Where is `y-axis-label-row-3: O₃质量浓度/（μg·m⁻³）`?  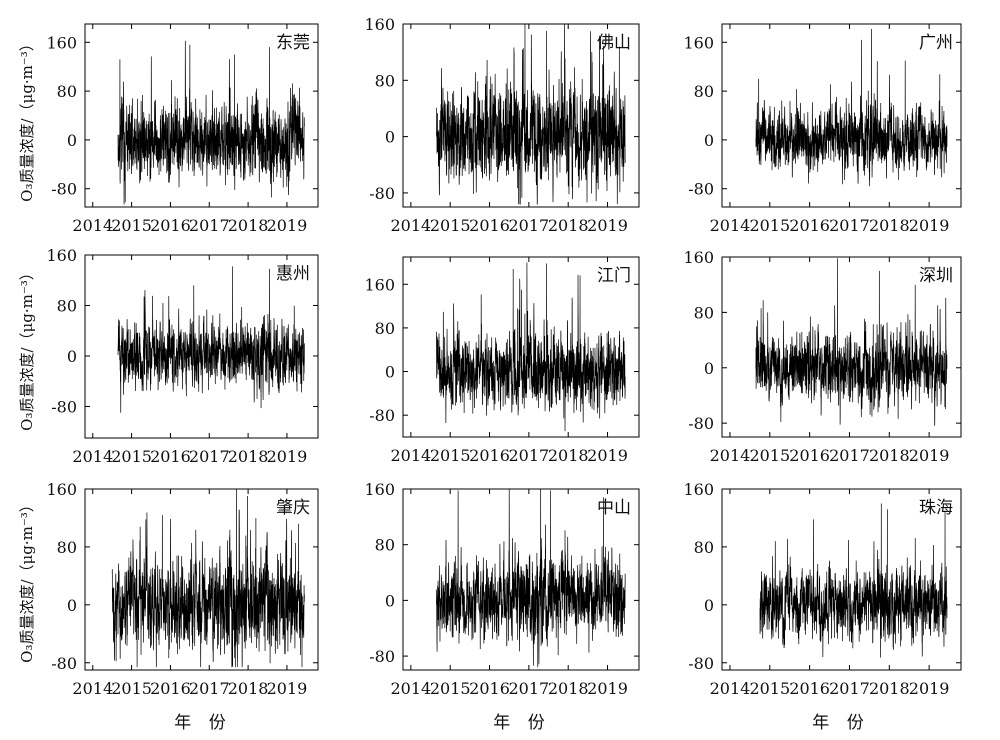 y-axis-label-row-3: O₃质量浓度/（μg·m⁻³） is located at coordinates (27, 580).